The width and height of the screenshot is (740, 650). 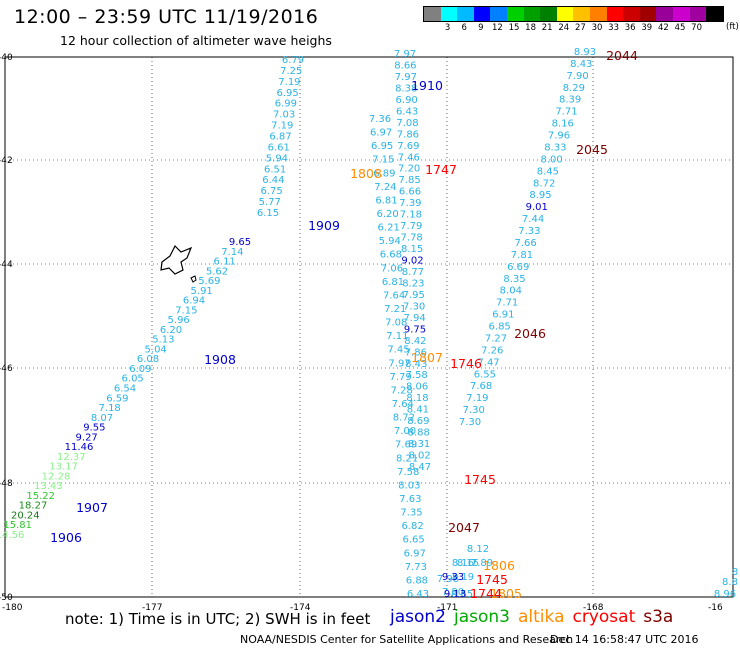 What do you see at coordinates (324, 225) in the screenshot?
I see `pass-time-label: 1909` at bounding box center [324, 225].